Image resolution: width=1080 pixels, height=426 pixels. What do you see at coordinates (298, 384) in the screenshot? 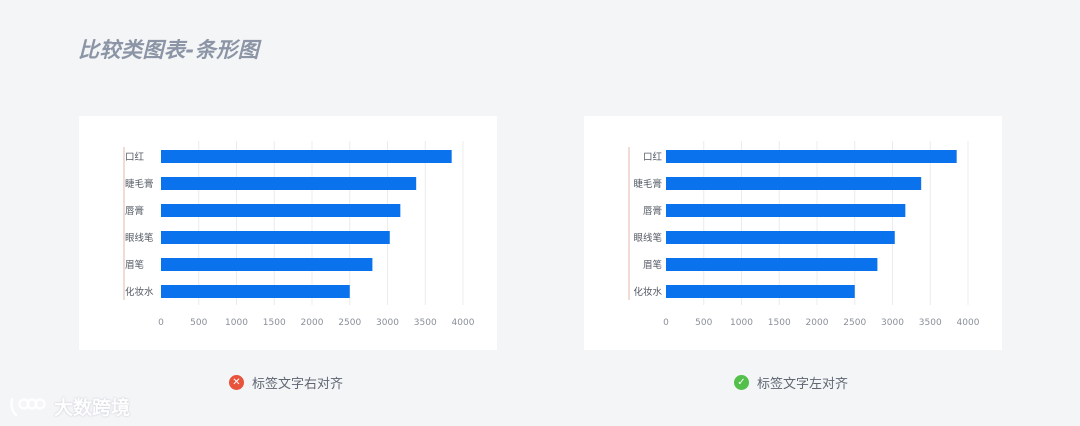
I see `caption-bad-text: 标签文字右对齐` at bounding box center [298, 384].